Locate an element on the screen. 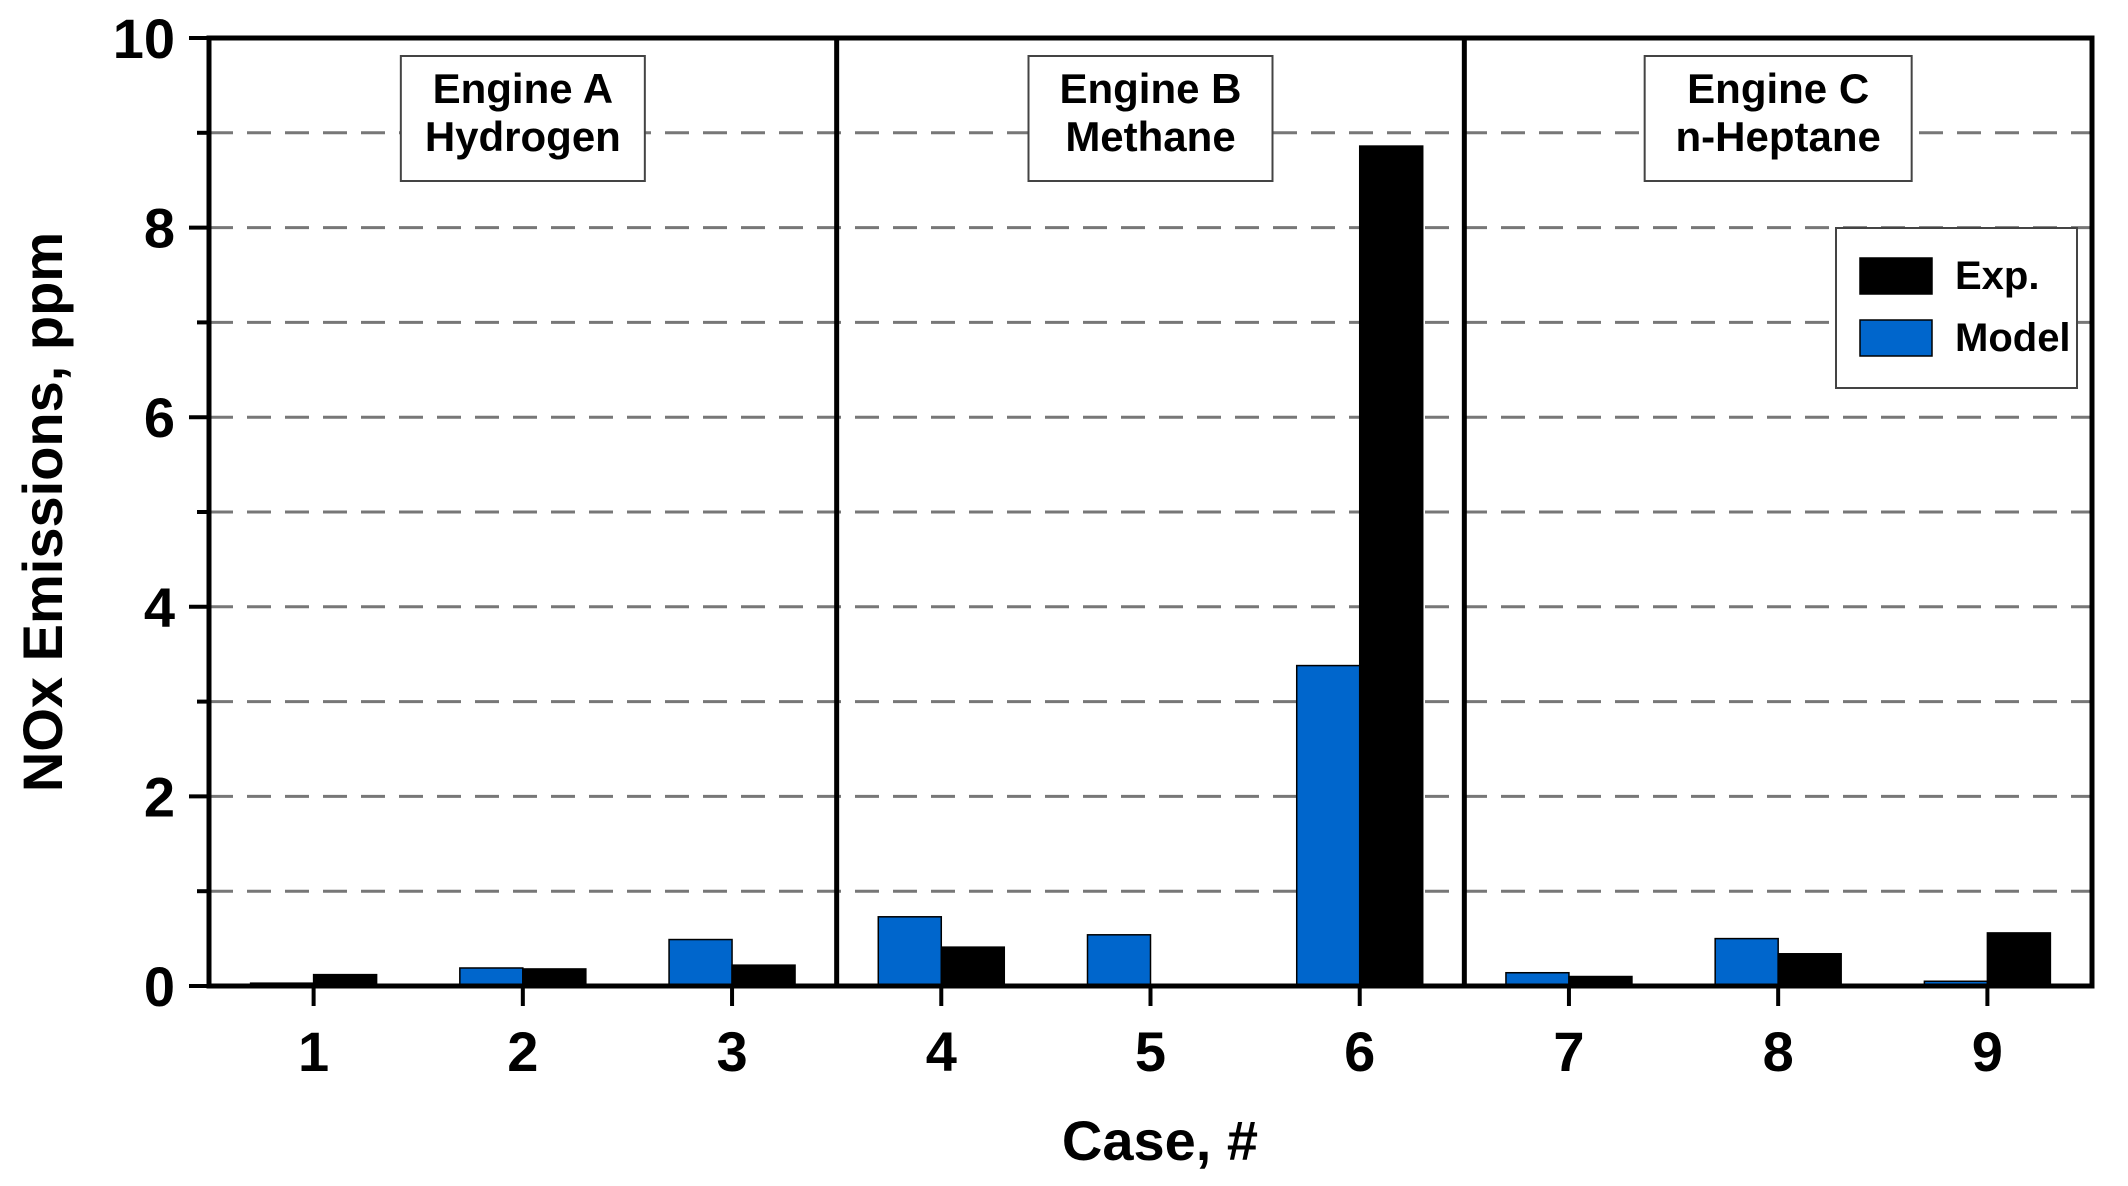  legend-box is located at coordinates (1956, 308).